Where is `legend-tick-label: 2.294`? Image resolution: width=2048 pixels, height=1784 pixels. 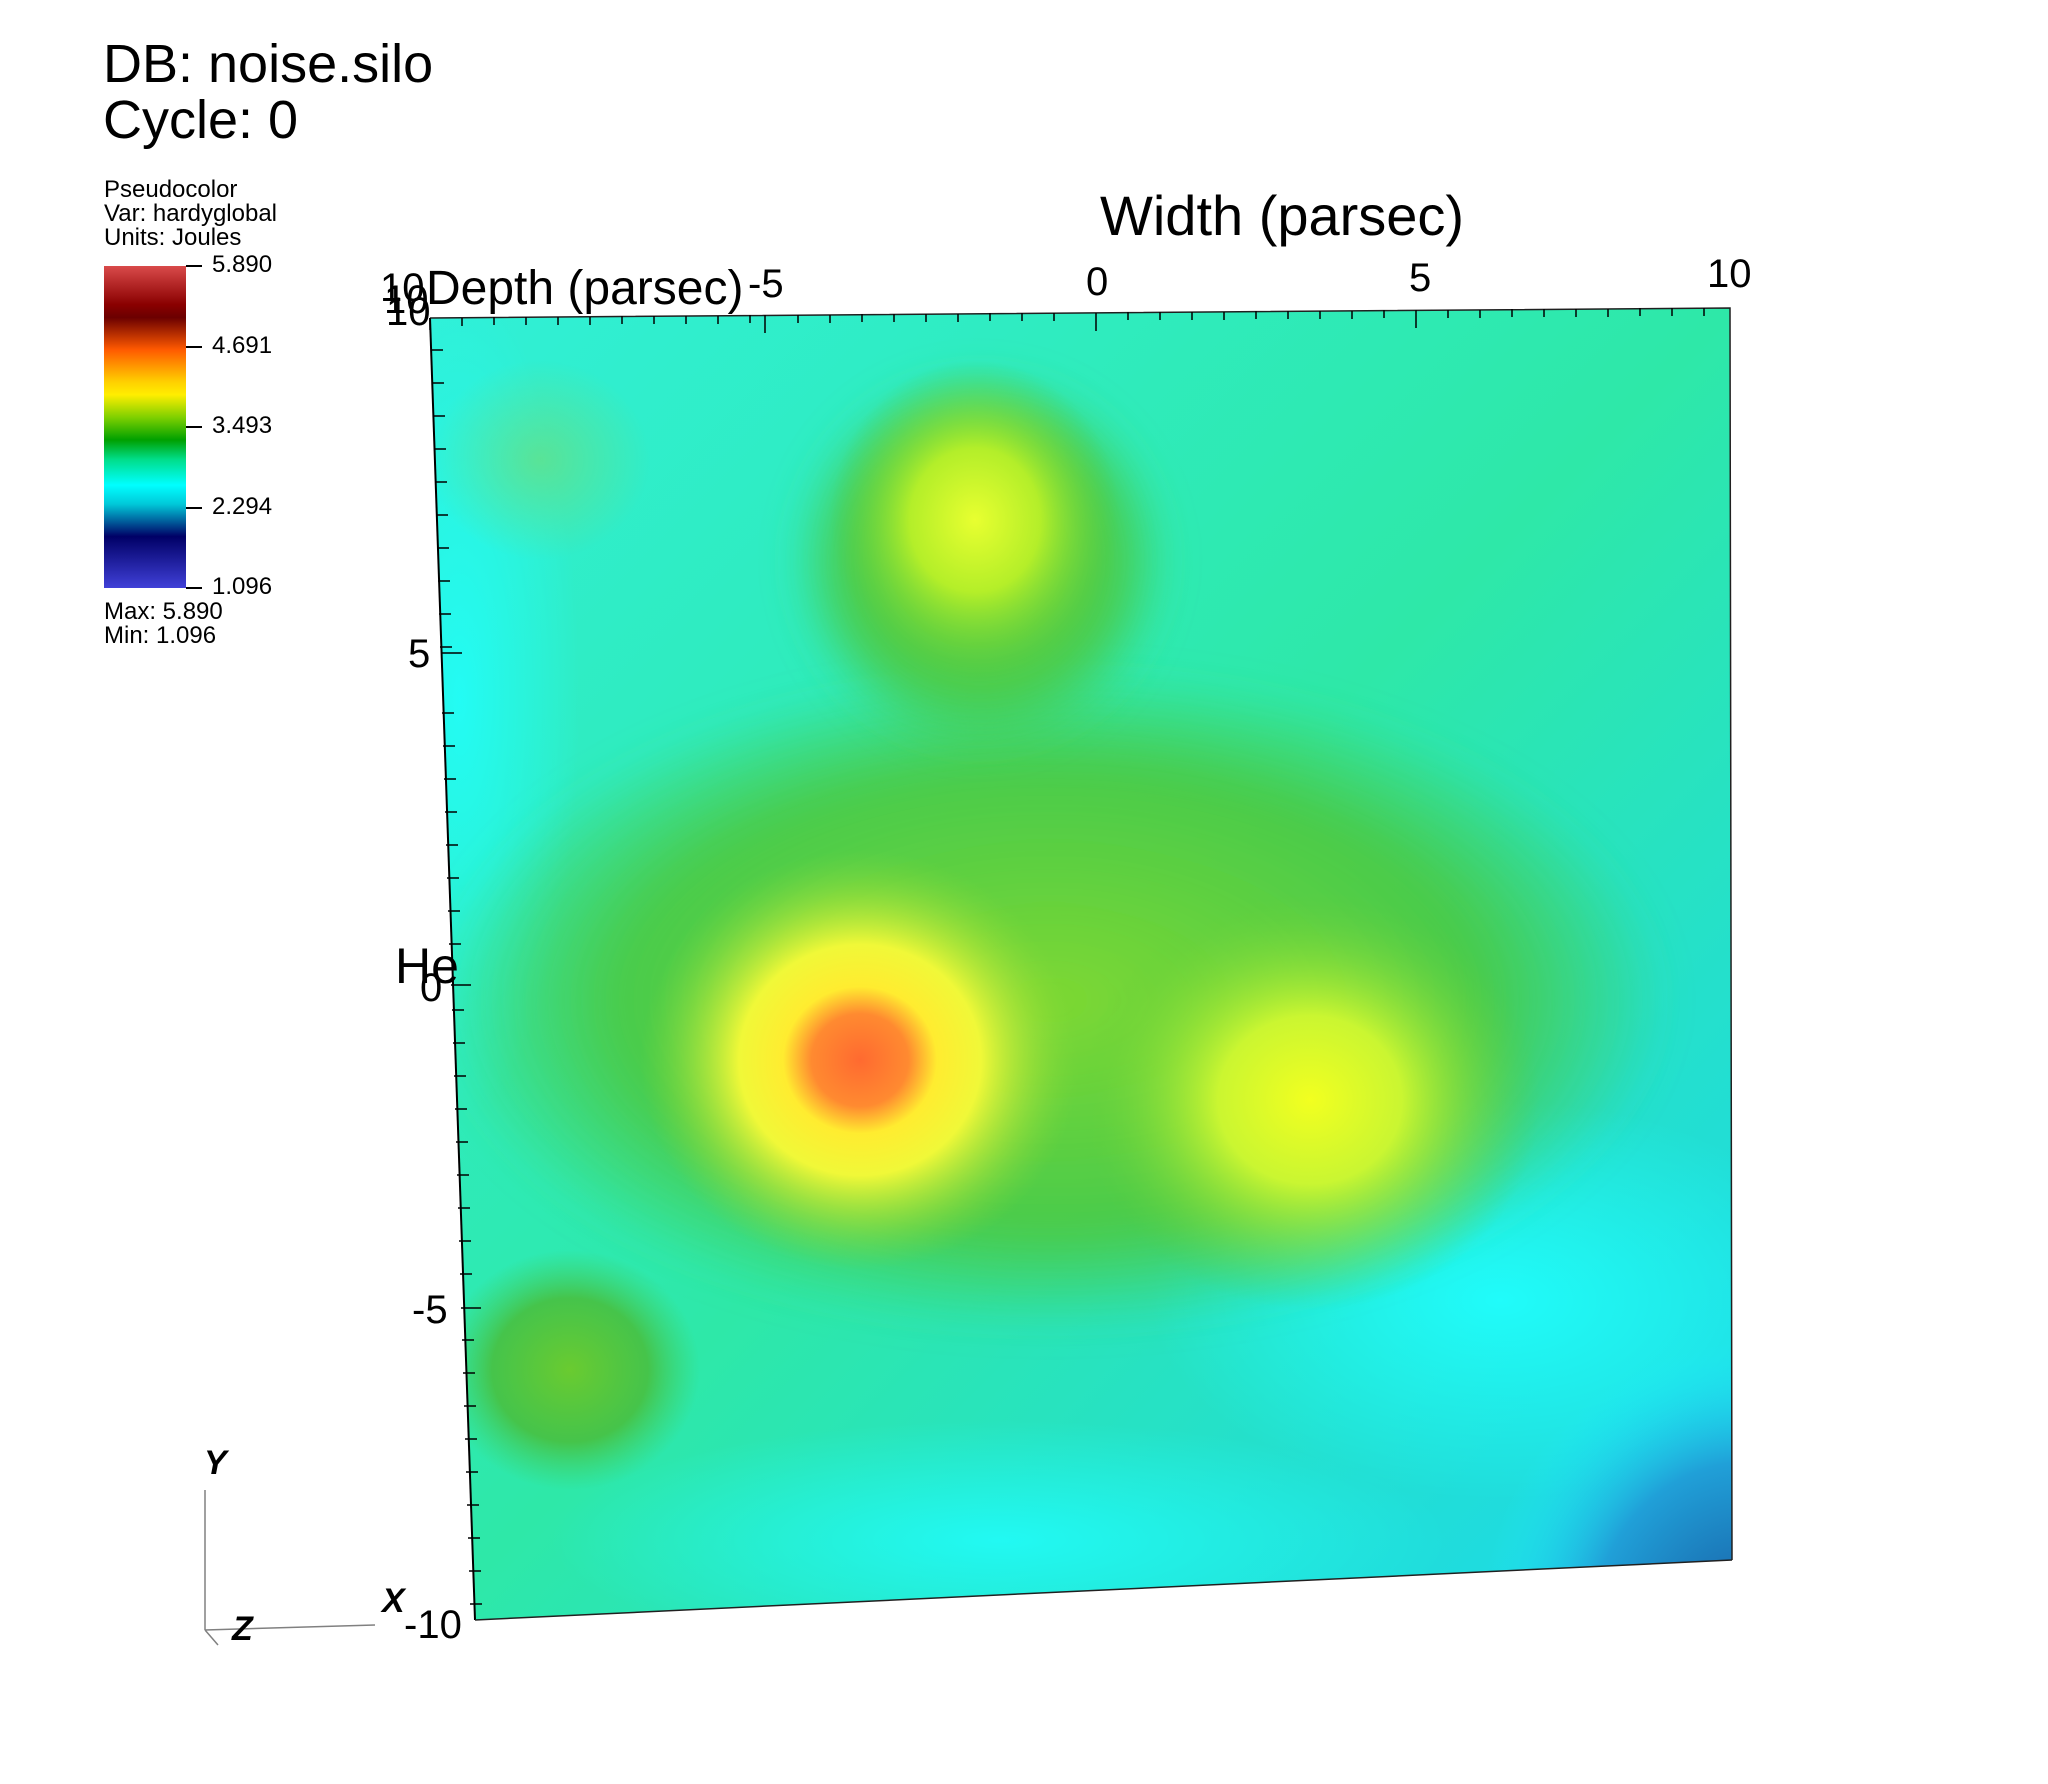
legend-tick-label: 2.294 is located at coordinates (242, 506).